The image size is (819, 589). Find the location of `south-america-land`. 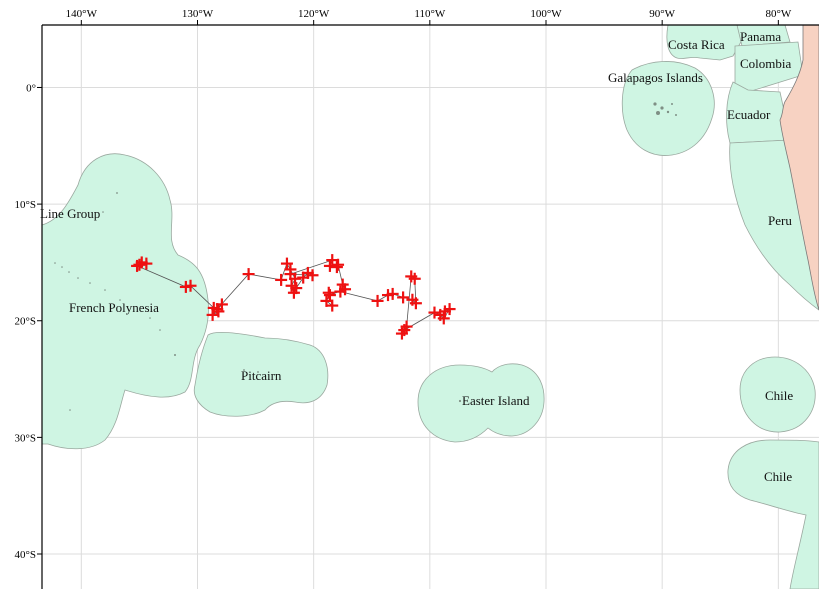

south-america-land is located at coordinates (799, 167).